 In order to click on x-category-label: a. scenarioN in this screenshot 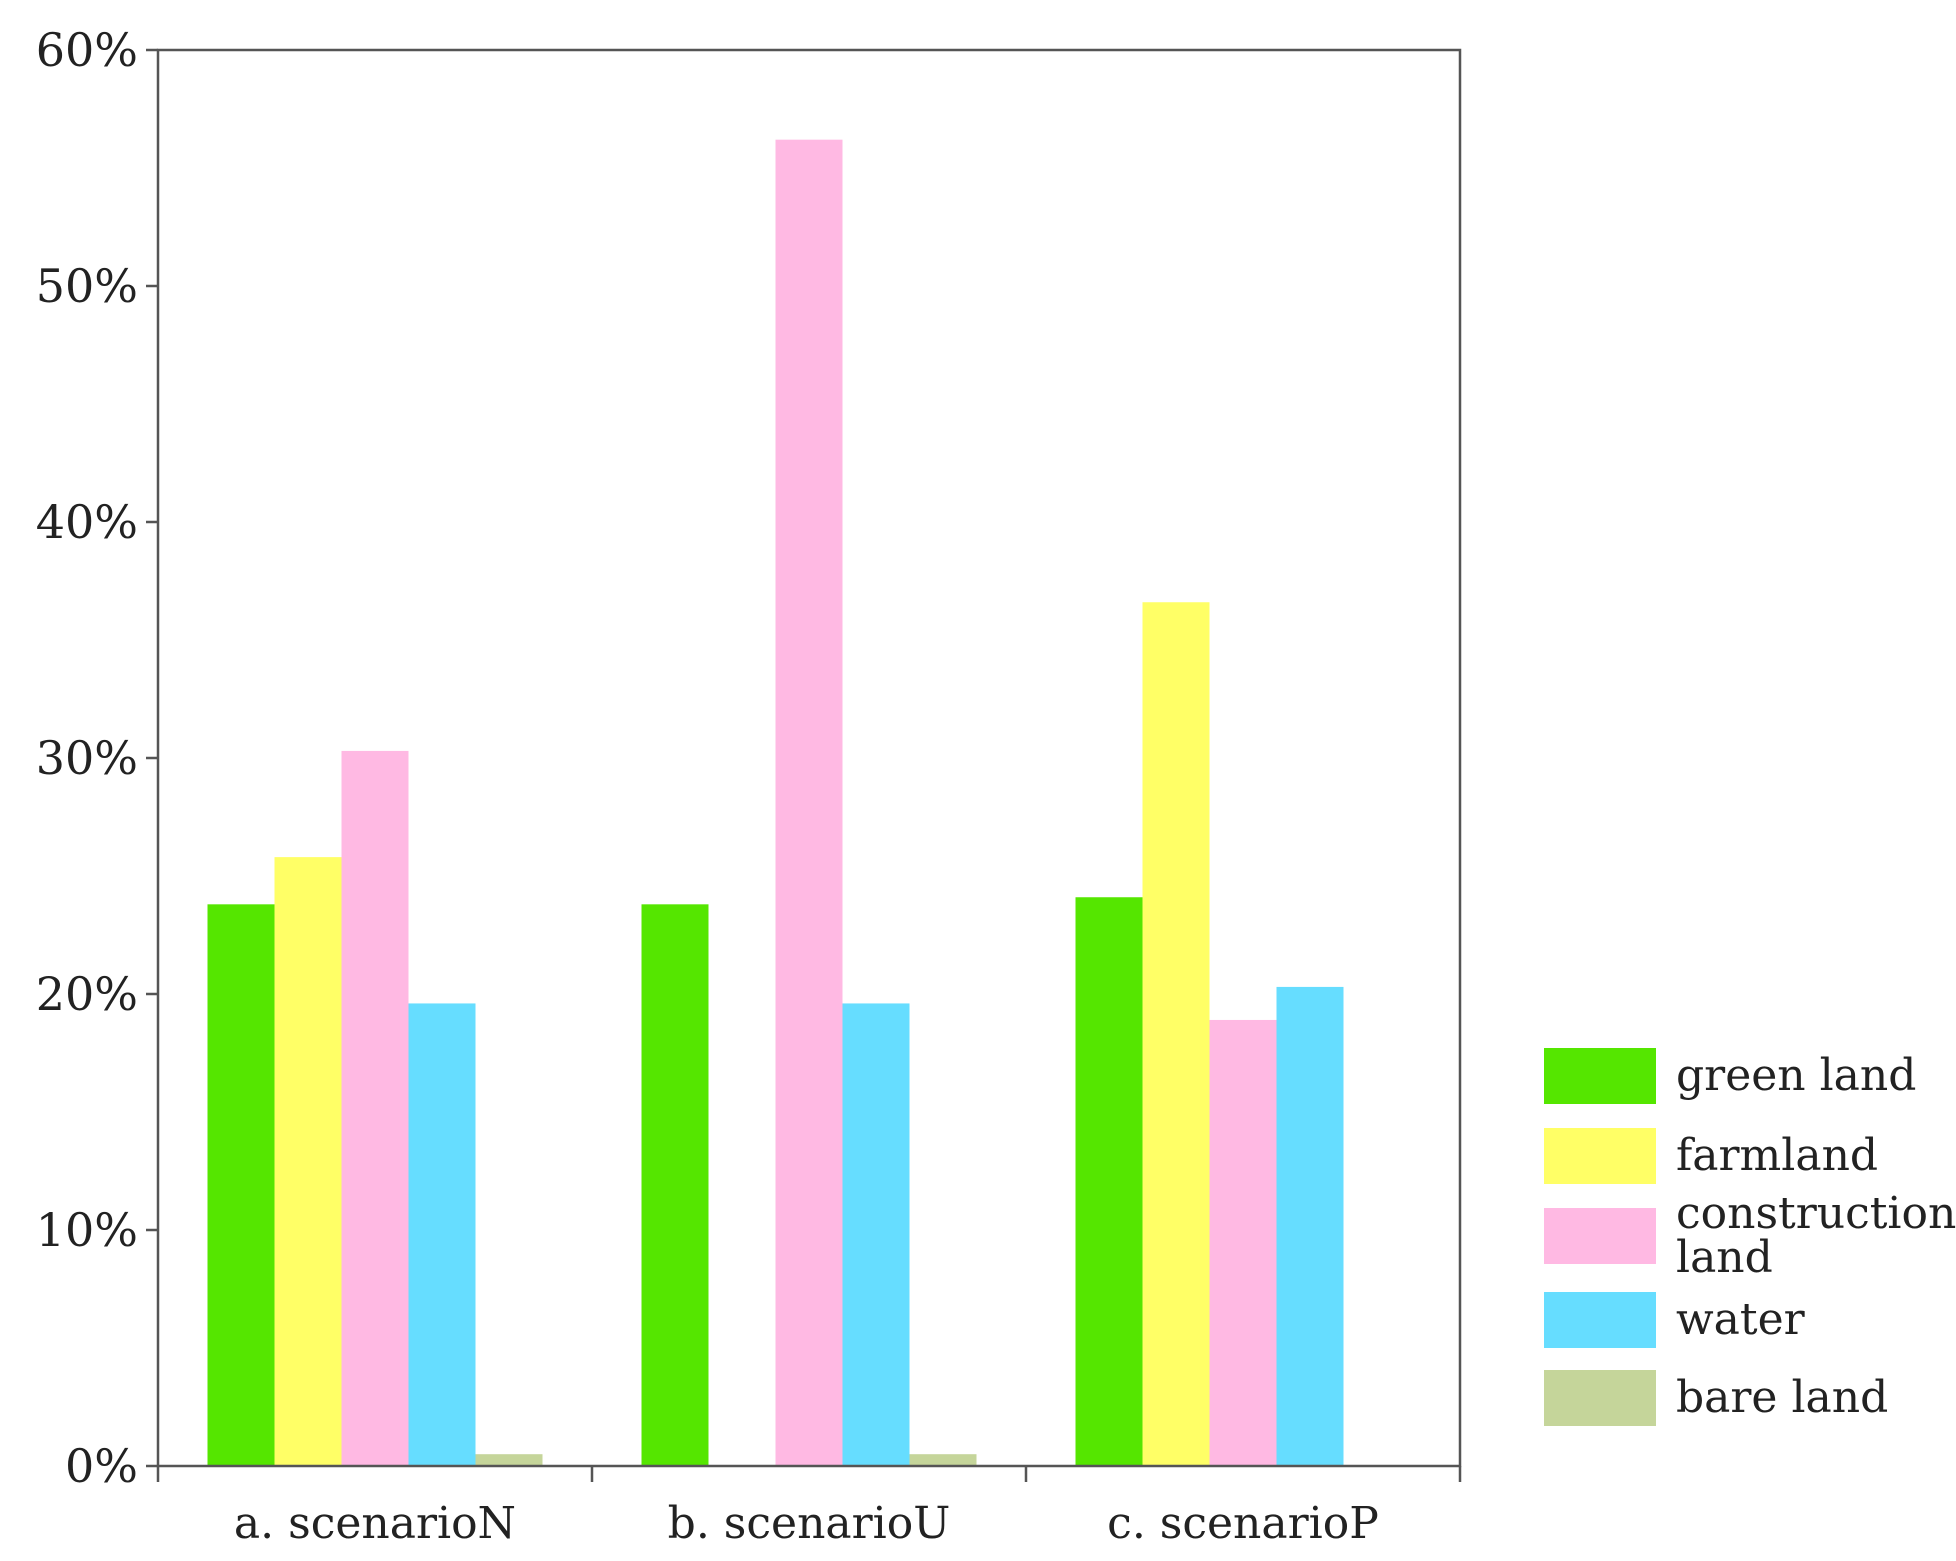, I will do `click(375, 1523)`.